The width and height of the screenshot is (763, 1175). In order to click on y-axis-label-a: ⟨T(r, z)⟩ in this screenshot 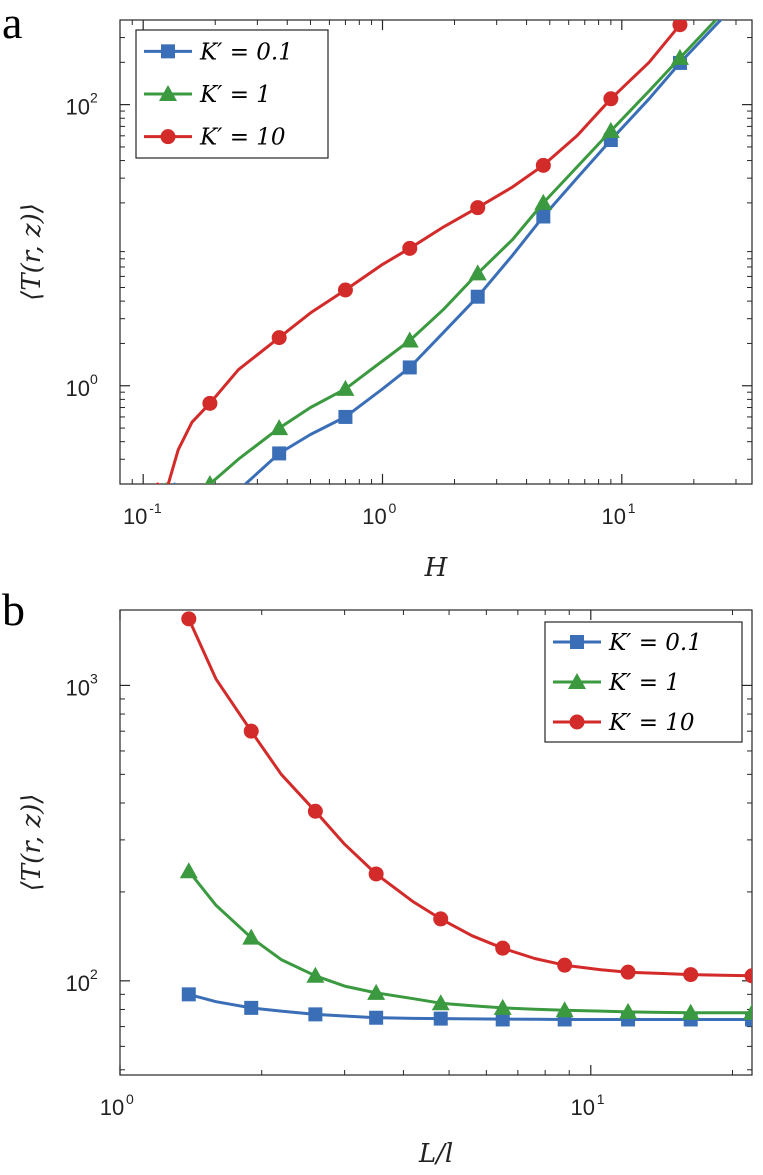, I will do `click(32, 252)`.